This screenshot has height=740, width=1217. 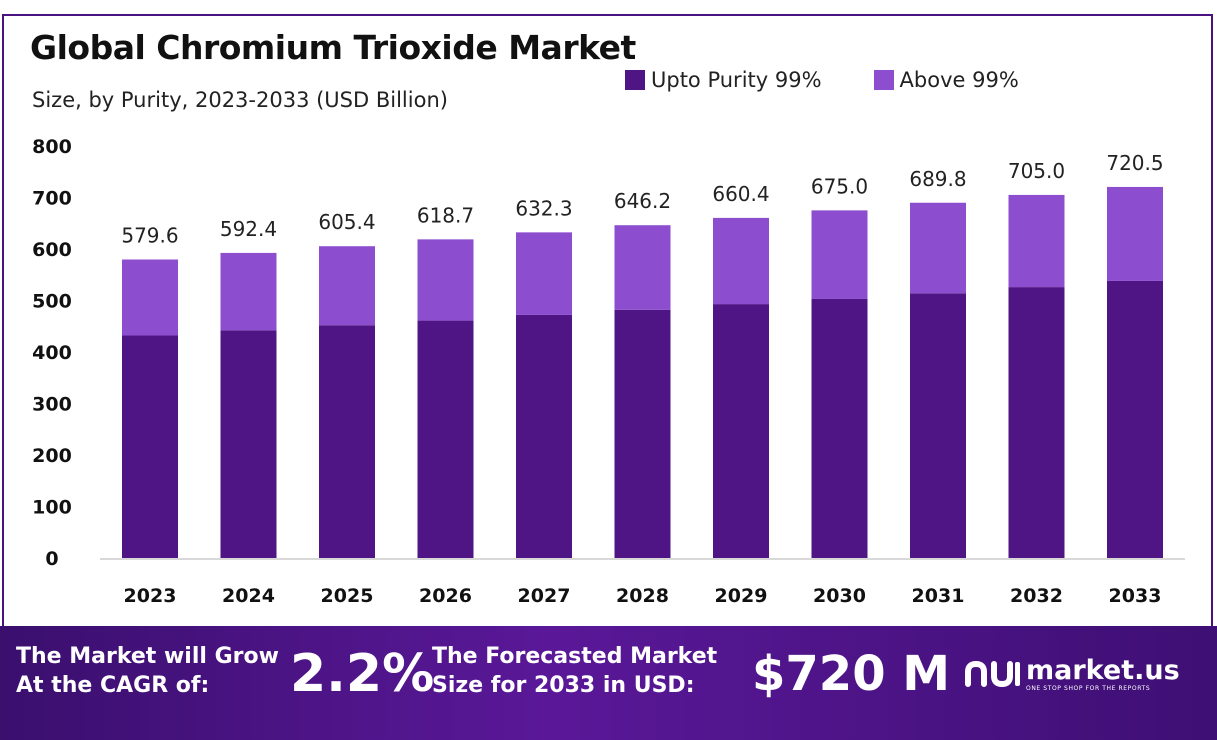 What do you see at coordinates (52, 508) in the screenshot?
I see `y-tick-label: 100` at bounding box center [52, 508].